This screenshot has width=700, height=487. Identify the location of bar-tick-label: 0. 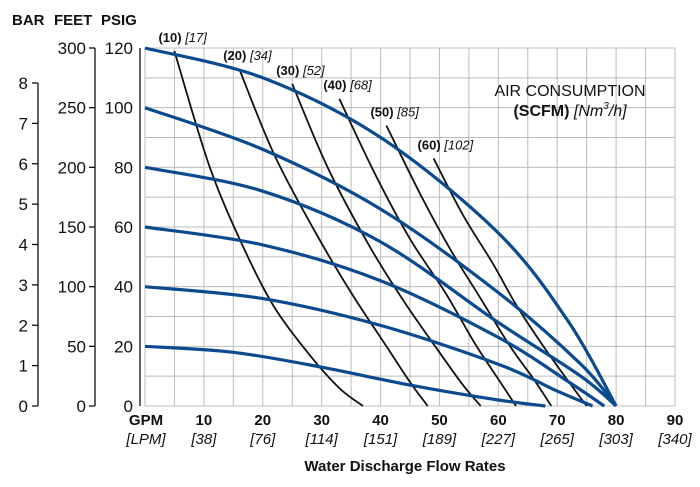
(23, 406).